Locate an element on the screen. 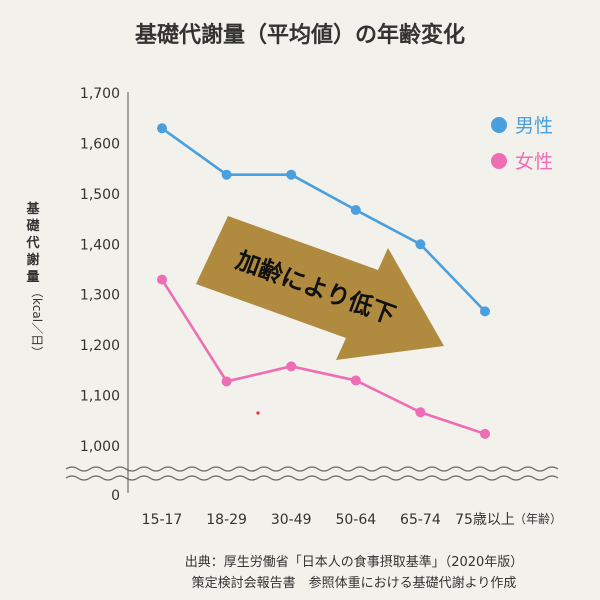 The height and width of the screenshot is (600, 600). x-tick-label: 30-49 is located at coordinates (291, 520).